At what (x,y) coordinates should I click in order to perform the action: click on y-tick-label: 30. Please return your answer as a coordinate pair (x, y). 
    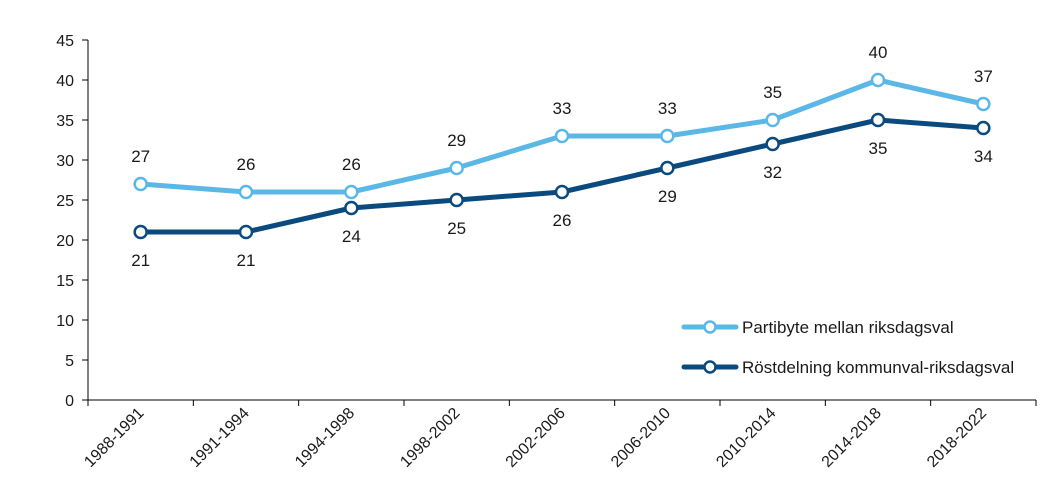
    Looking at the image, I should click on (65, 161).